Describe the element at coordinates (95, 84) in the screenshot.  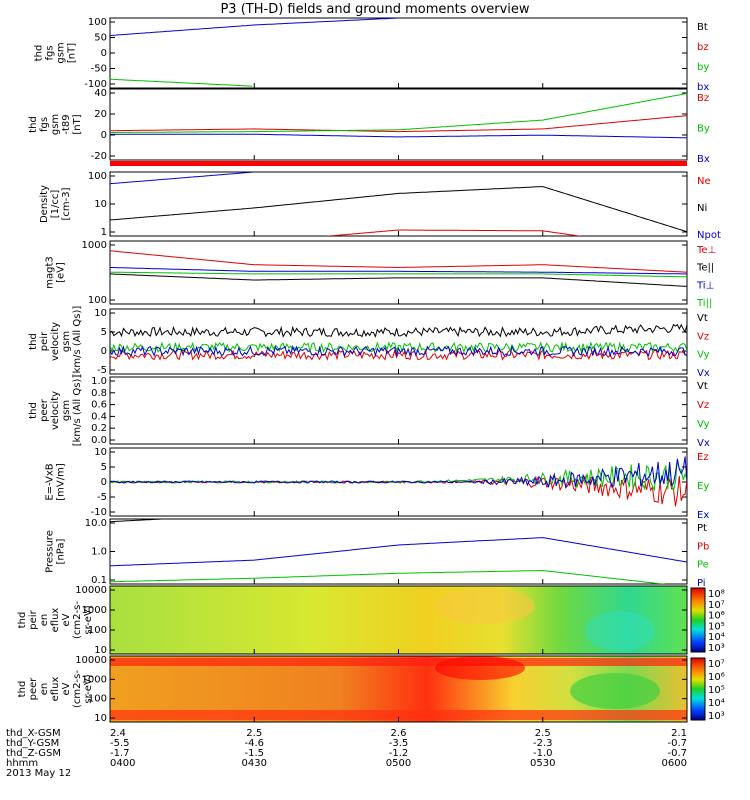
I see `y-tick-label: -100` at that location.